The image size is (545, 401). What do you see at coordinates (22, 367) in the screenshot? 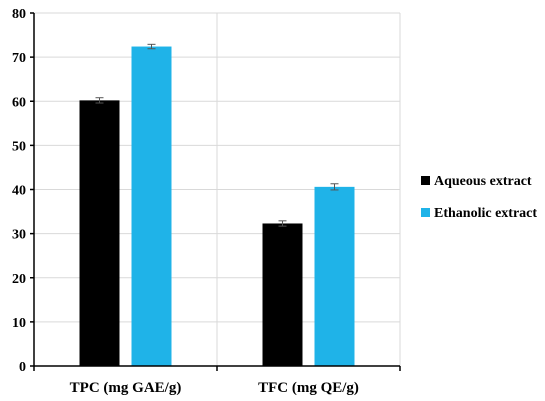
I see `y-tick-label: 0` at bounding box center [22, 367].